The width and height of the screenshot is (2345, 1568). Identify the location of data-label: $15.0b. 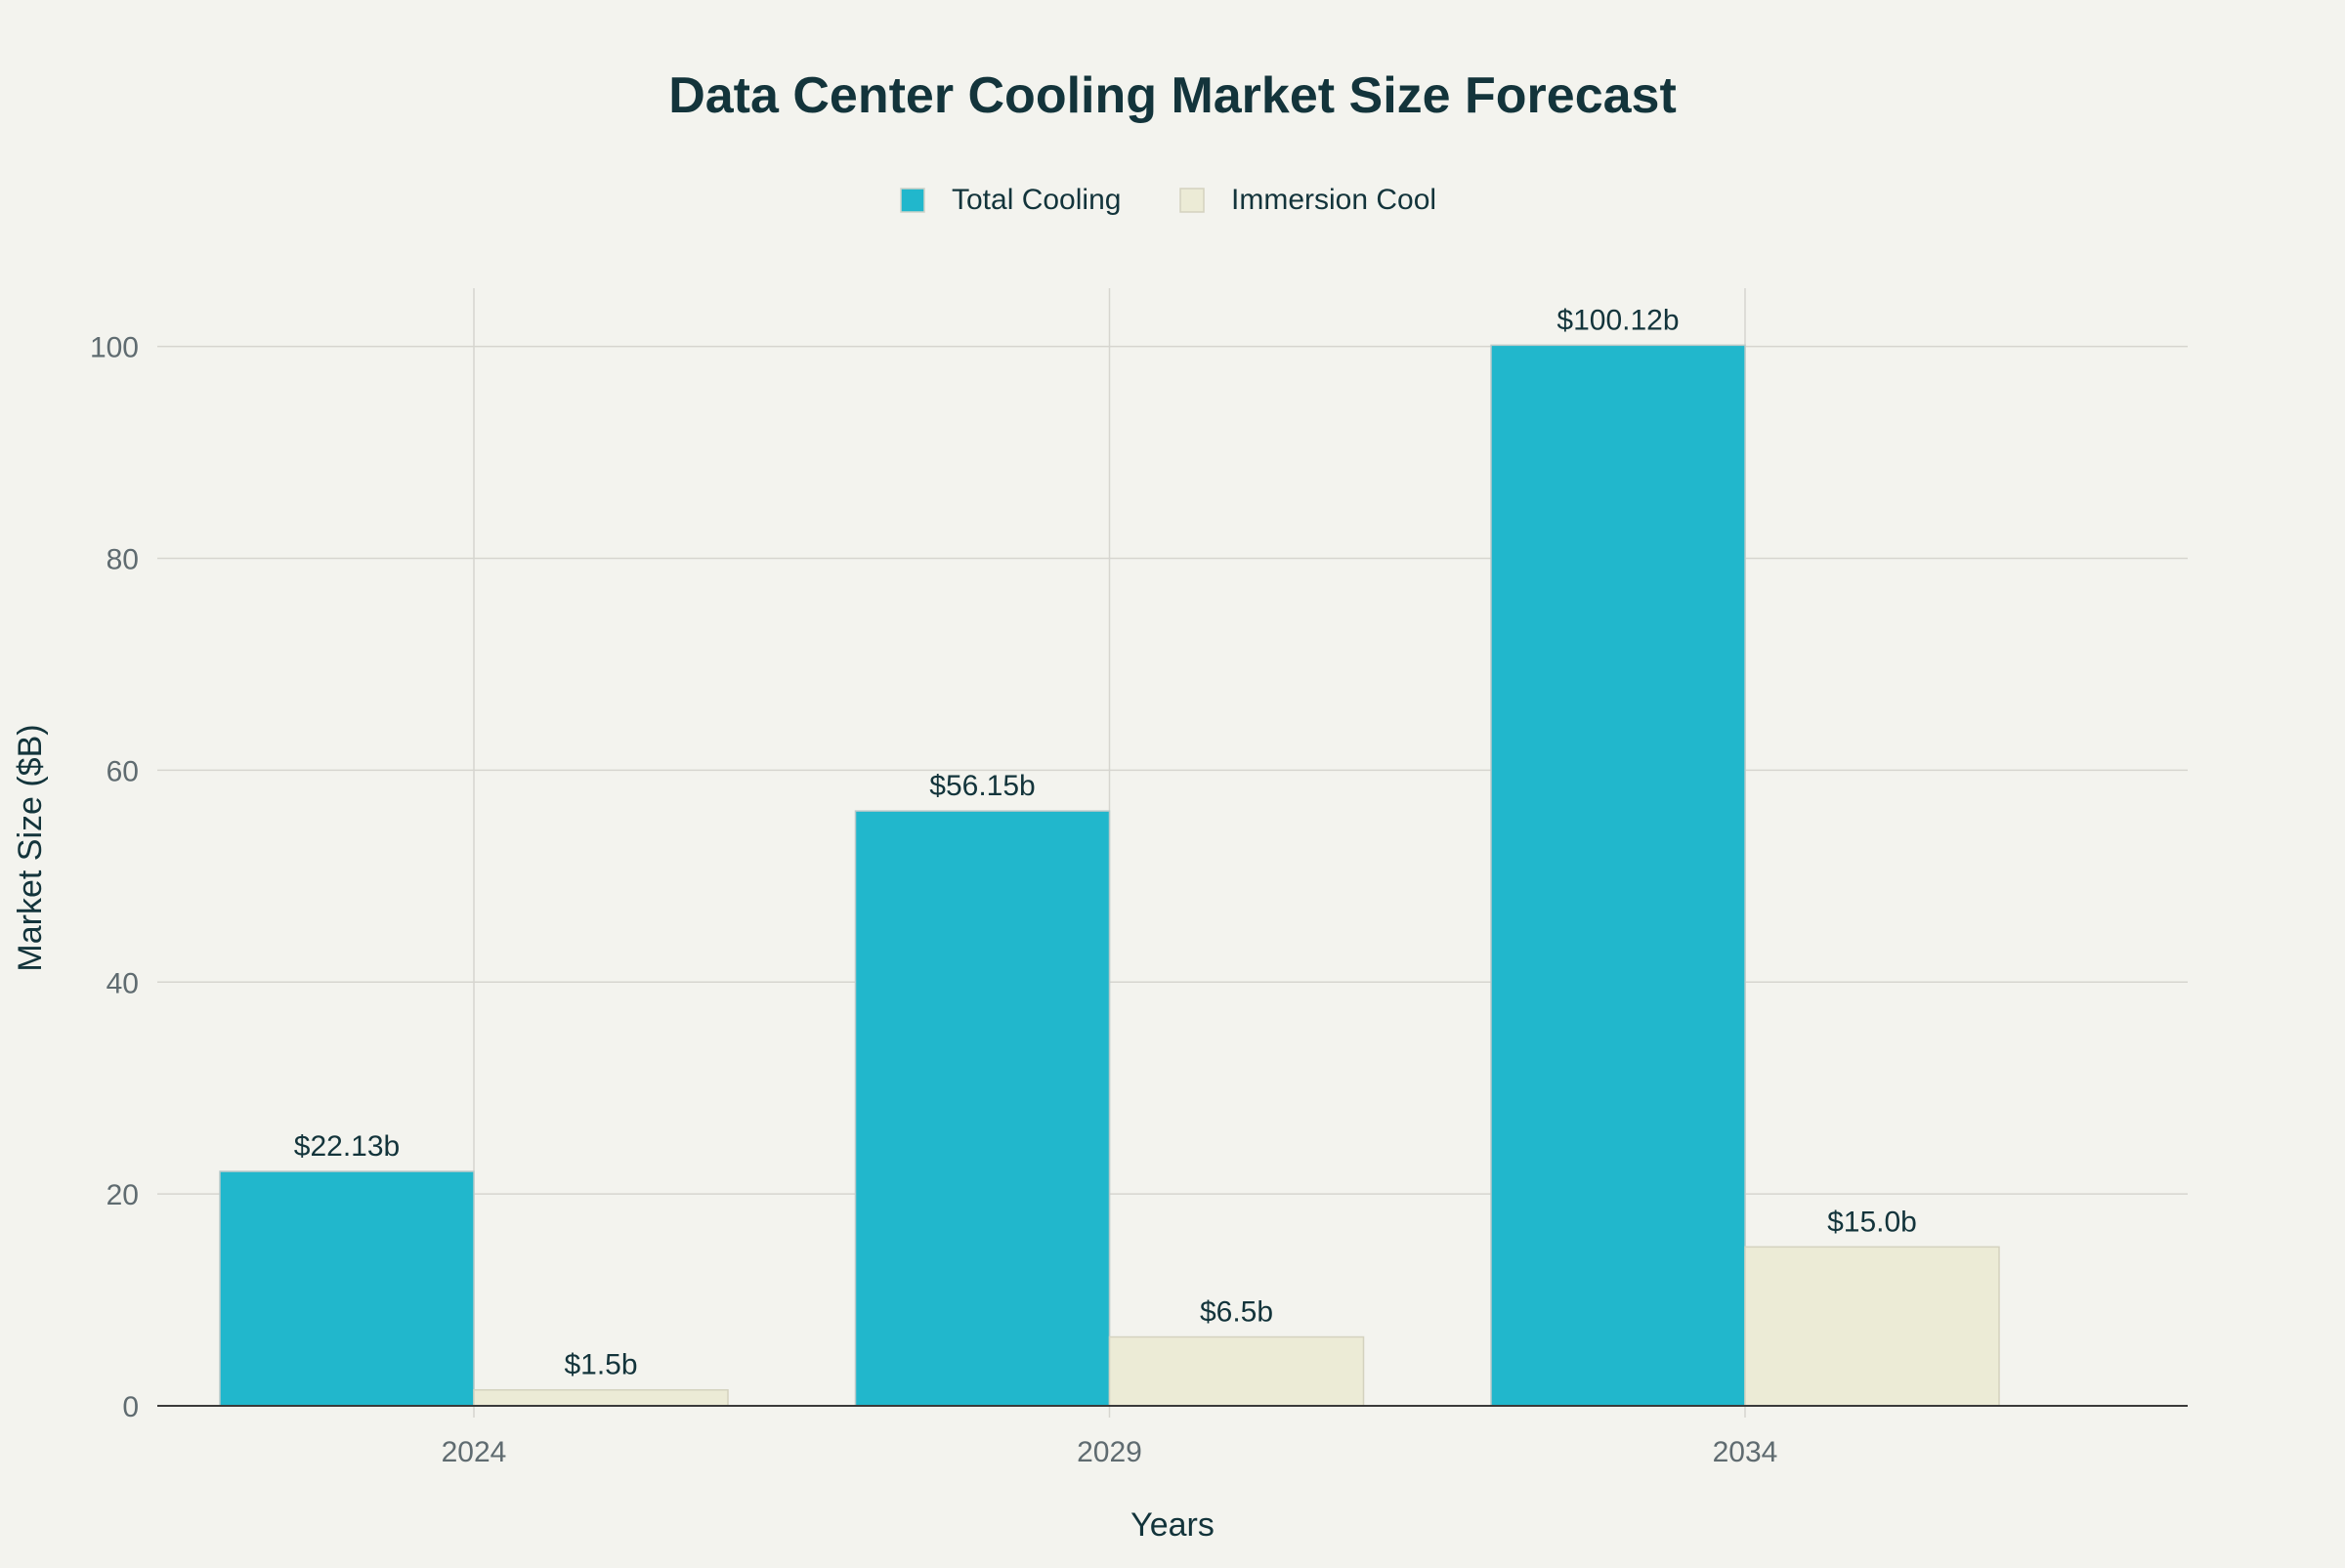
(1872, 1222).